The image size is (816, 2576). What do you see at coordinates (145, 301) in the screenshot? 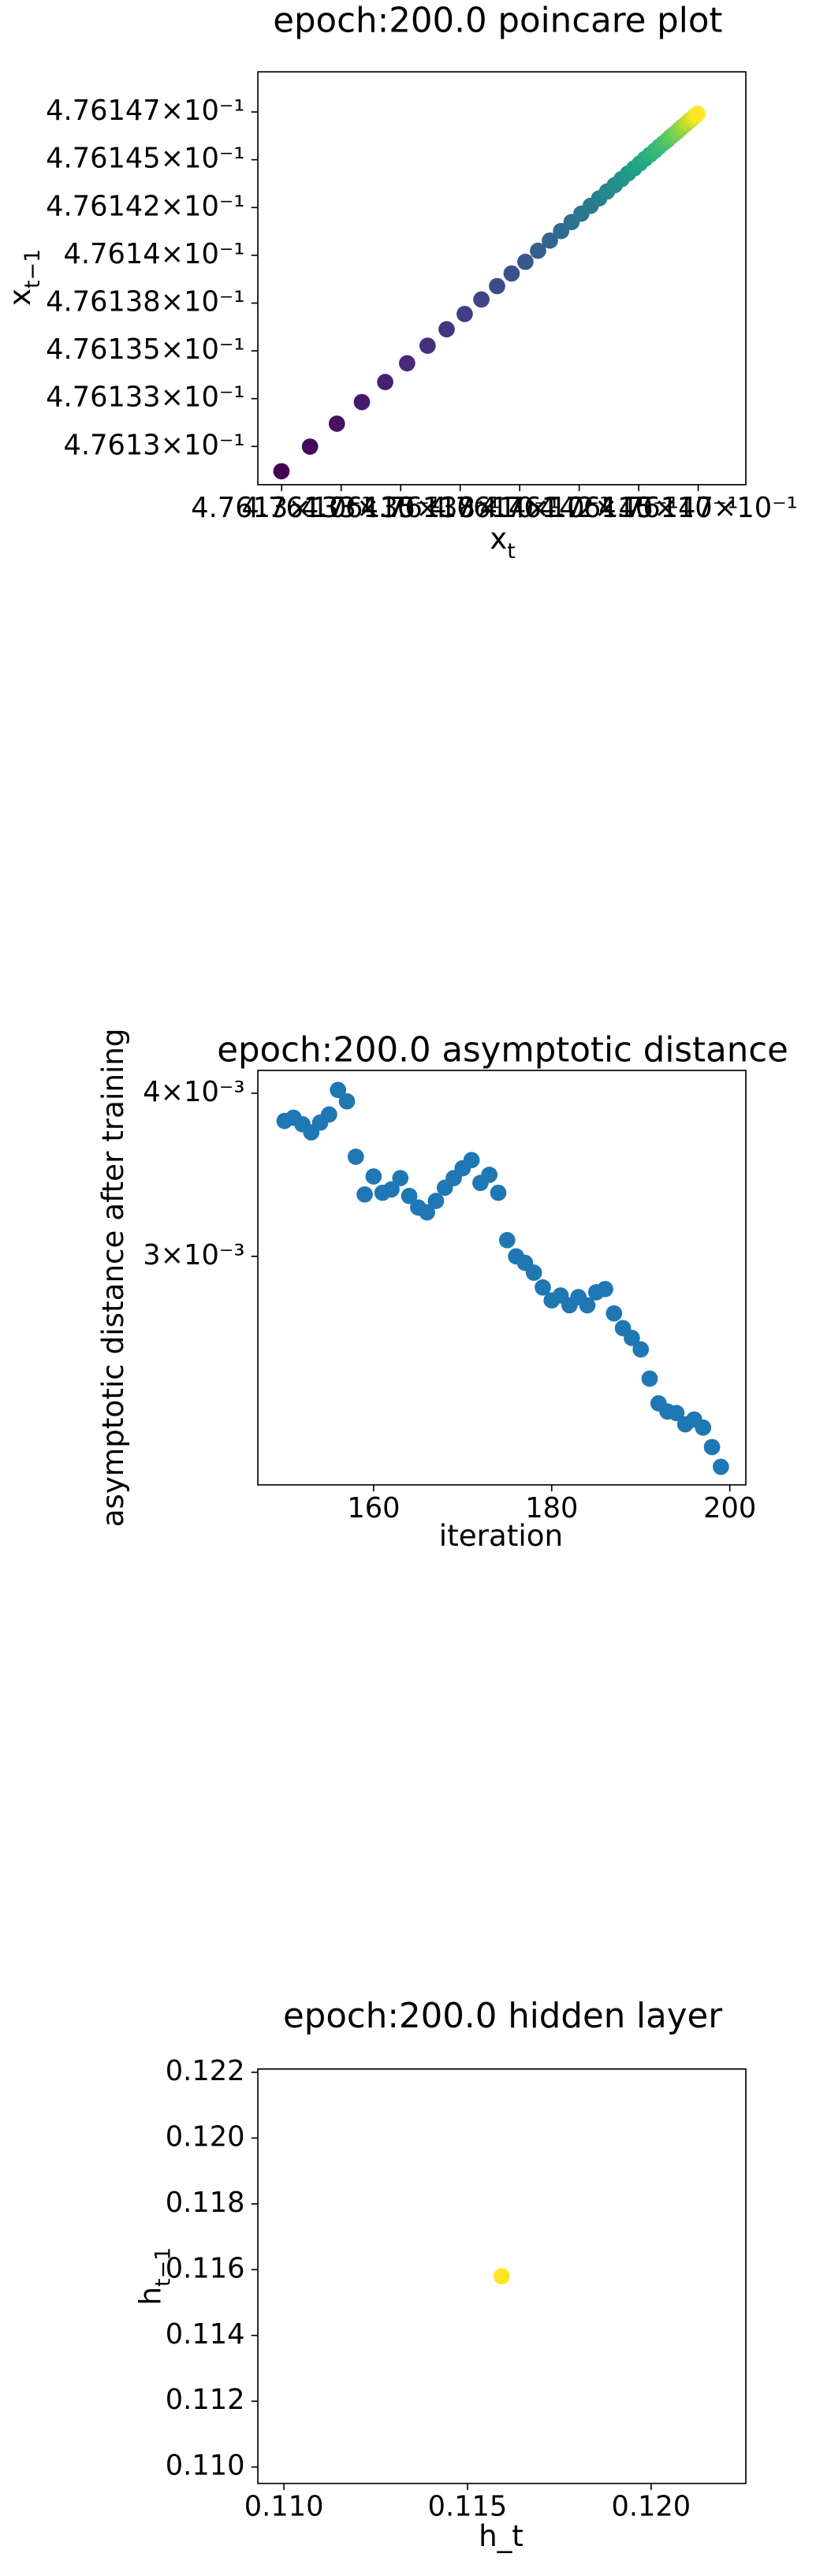
I see `y-tick-label: 4.76138×10⁻¹` at bounding box center [145, 301].